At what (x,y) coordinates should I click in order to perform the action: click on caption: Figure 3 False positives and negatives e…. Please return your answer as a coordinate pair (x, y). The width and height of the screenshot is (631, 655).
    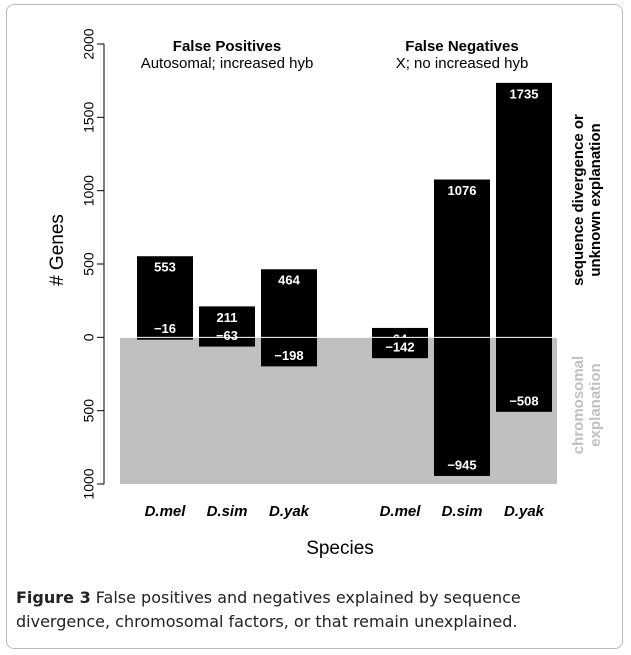
    Looking at the image, I should click on (316, 610).